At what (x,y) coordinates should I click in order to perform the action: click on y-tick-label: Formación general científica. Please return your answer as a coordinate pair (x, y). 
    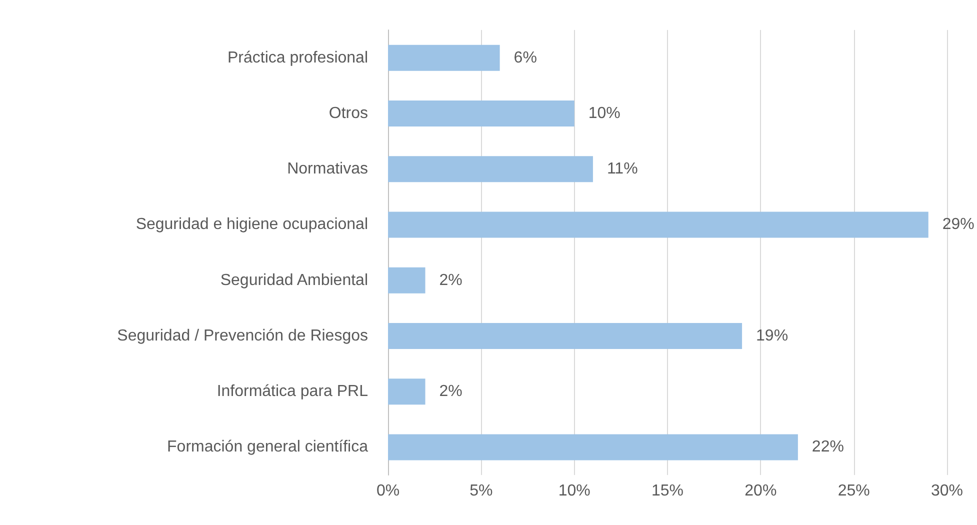
    Looking at the image, I should click on (267, 447).